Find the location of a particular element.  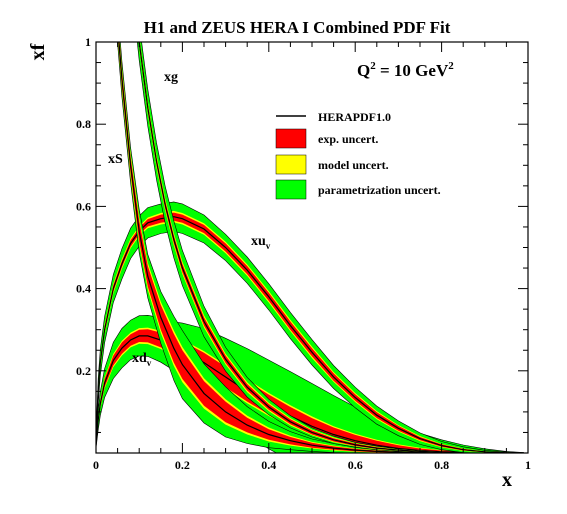

q2-annotation: Q2 = 10 GeV2 is located at coordinates (405, 70).